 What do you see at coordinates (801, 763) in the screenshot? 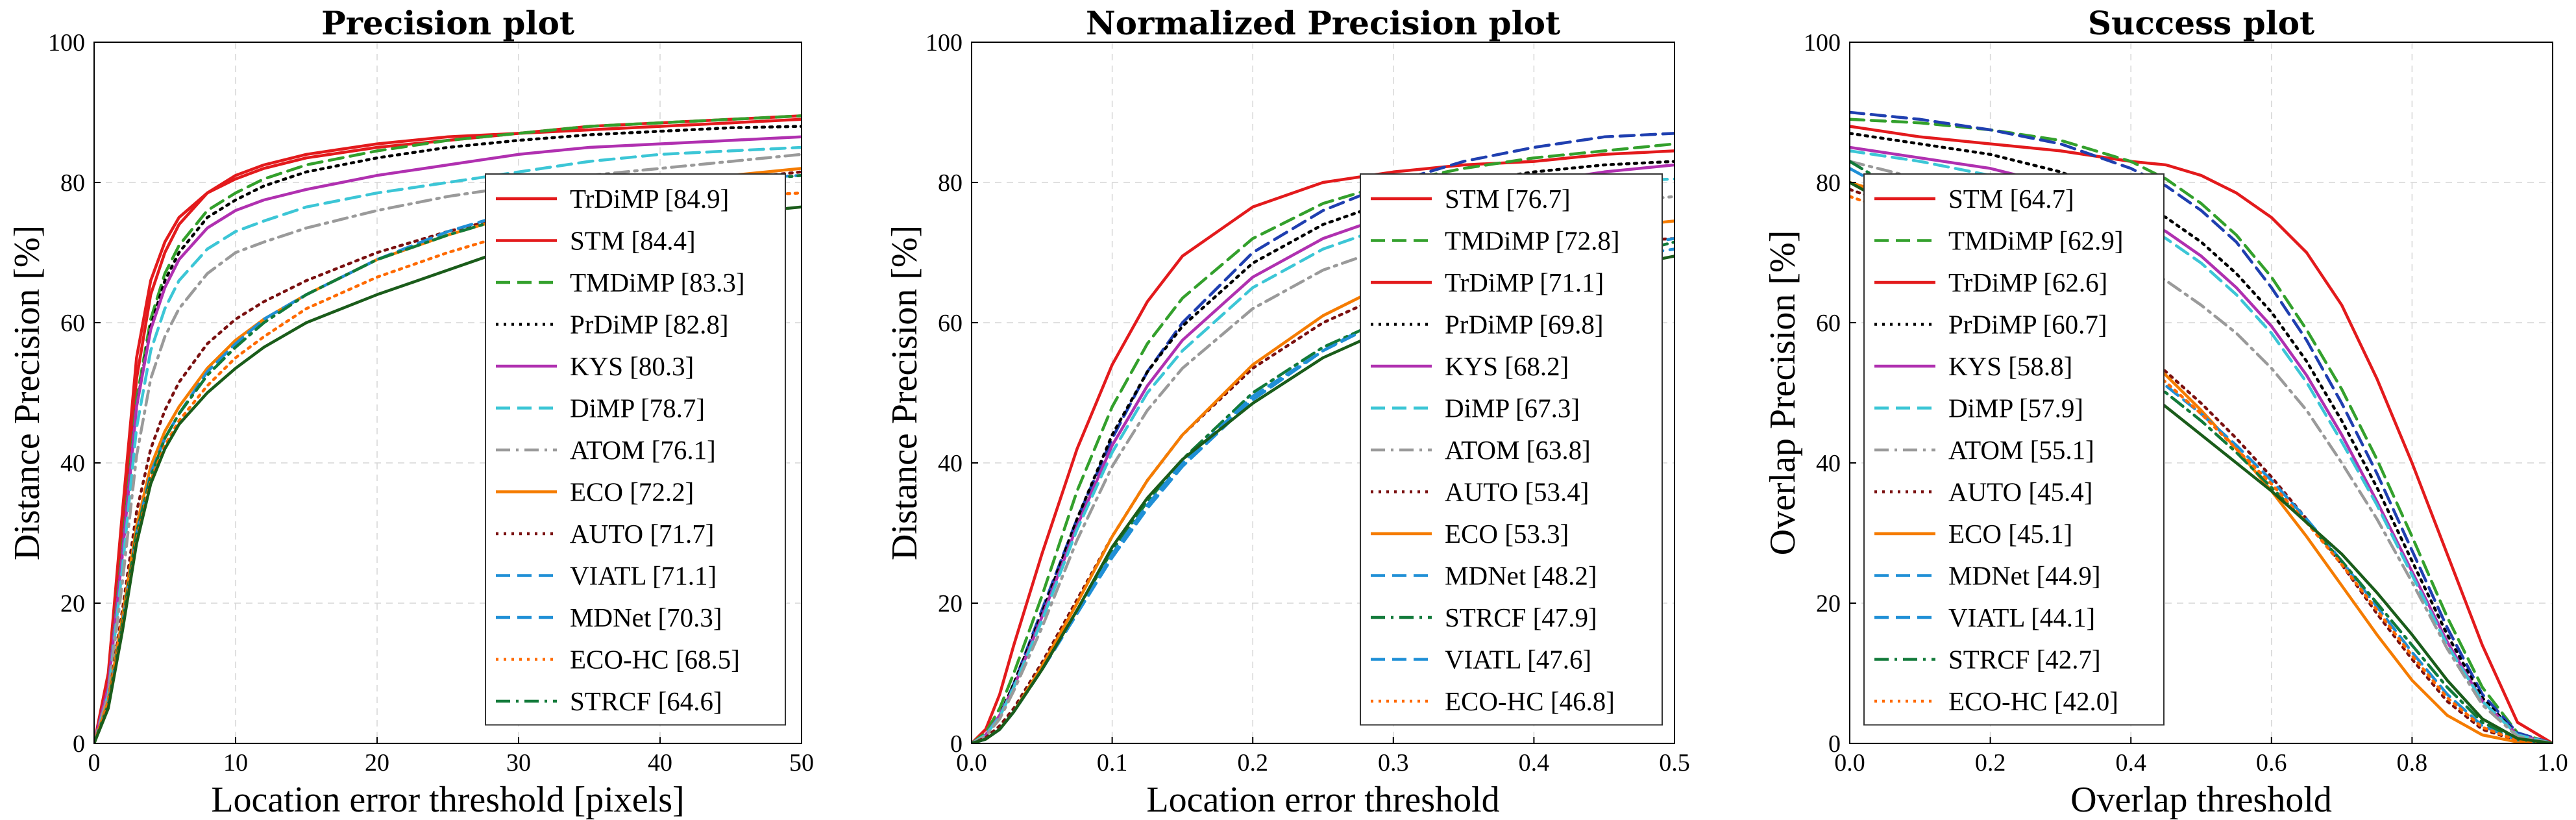
I see `x-tick-label: 50` at bounding box center [801, 763].